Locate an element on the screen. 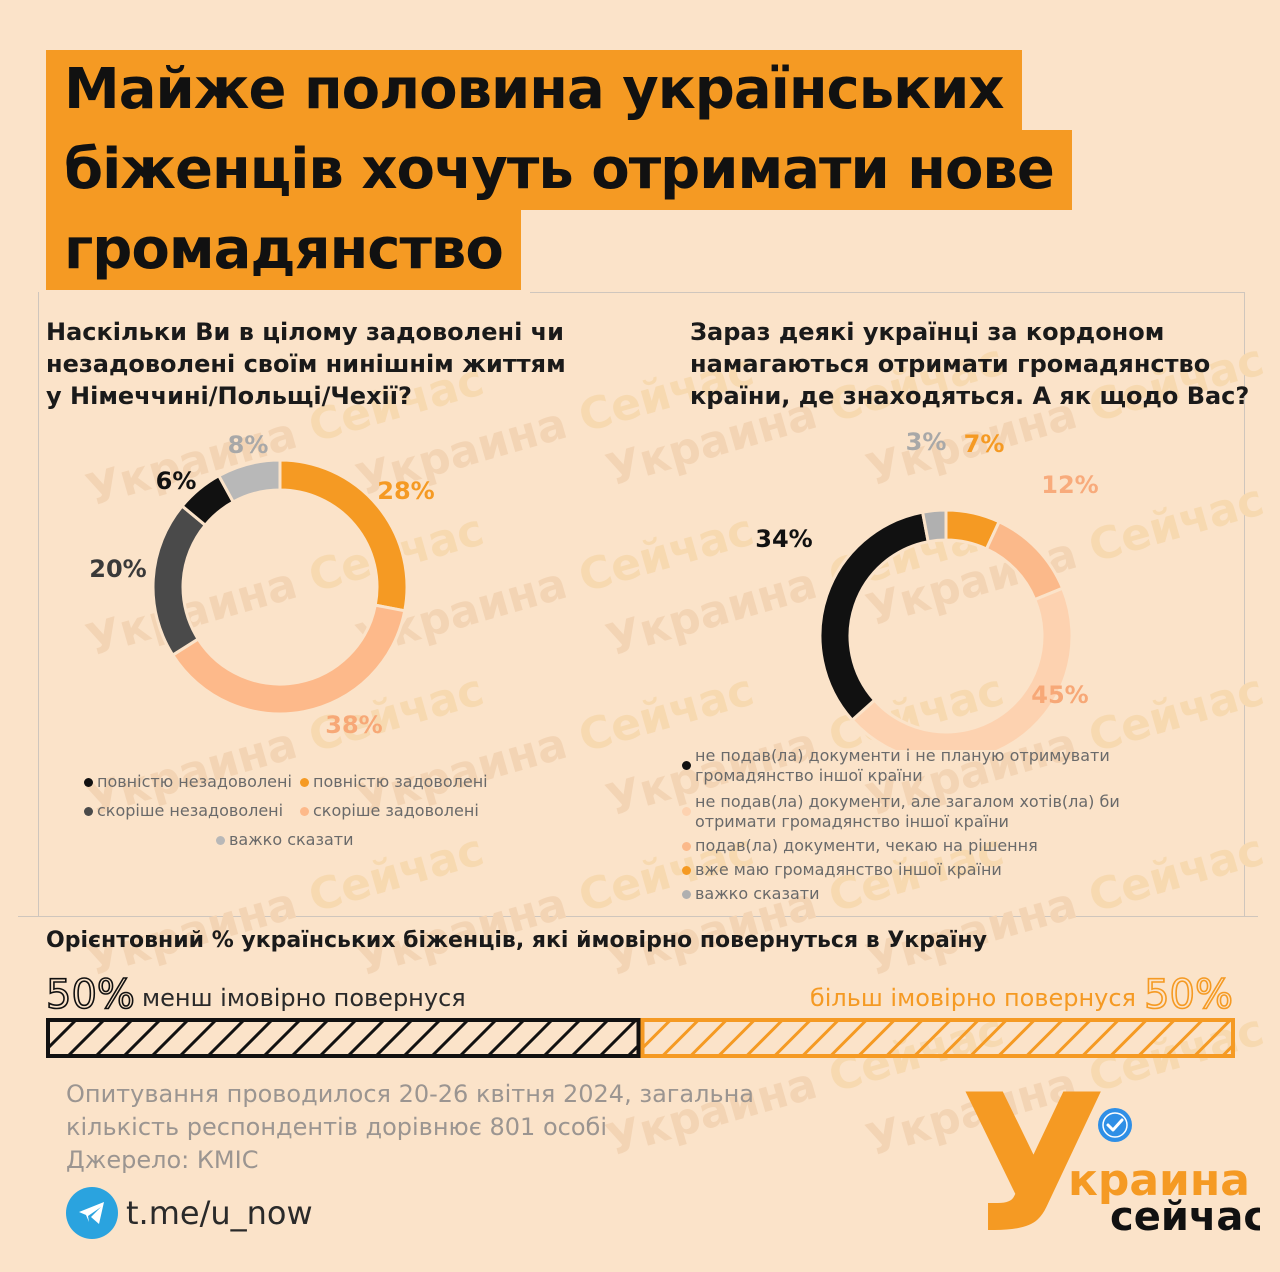  donut-chart-satisfaction: 28% 38% 20% 6% 8% is located at coordinates (261, 585).